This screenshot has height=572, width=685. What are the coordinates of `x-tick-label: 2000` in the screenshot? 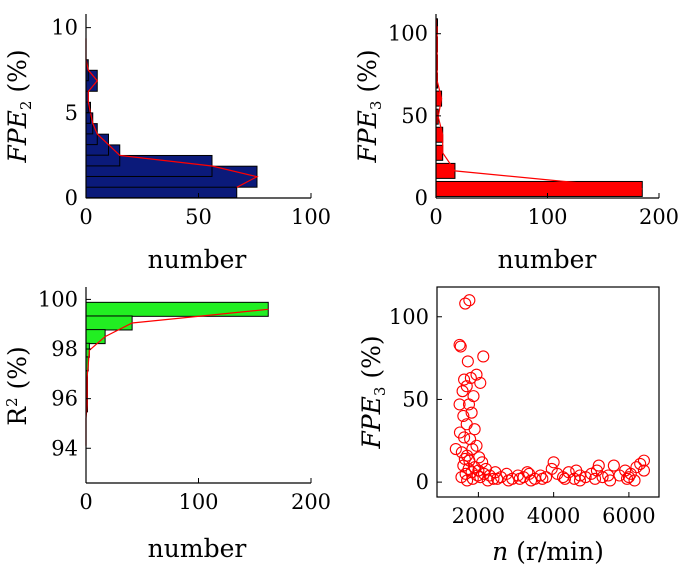 It's located at (478, 516).